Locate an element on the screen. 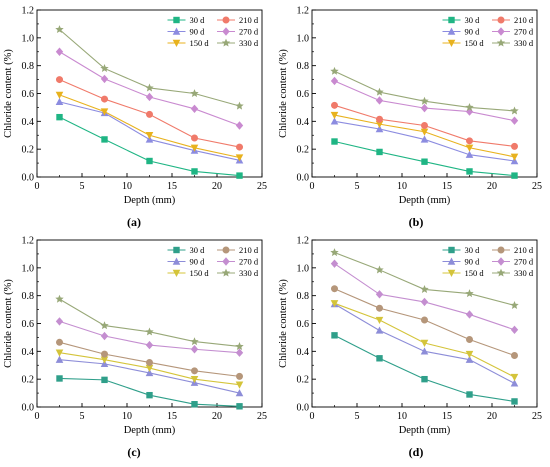 The width and height of the screenshot is (550, 467). legend-entry: 150 d is located at coordinates (463, 43).